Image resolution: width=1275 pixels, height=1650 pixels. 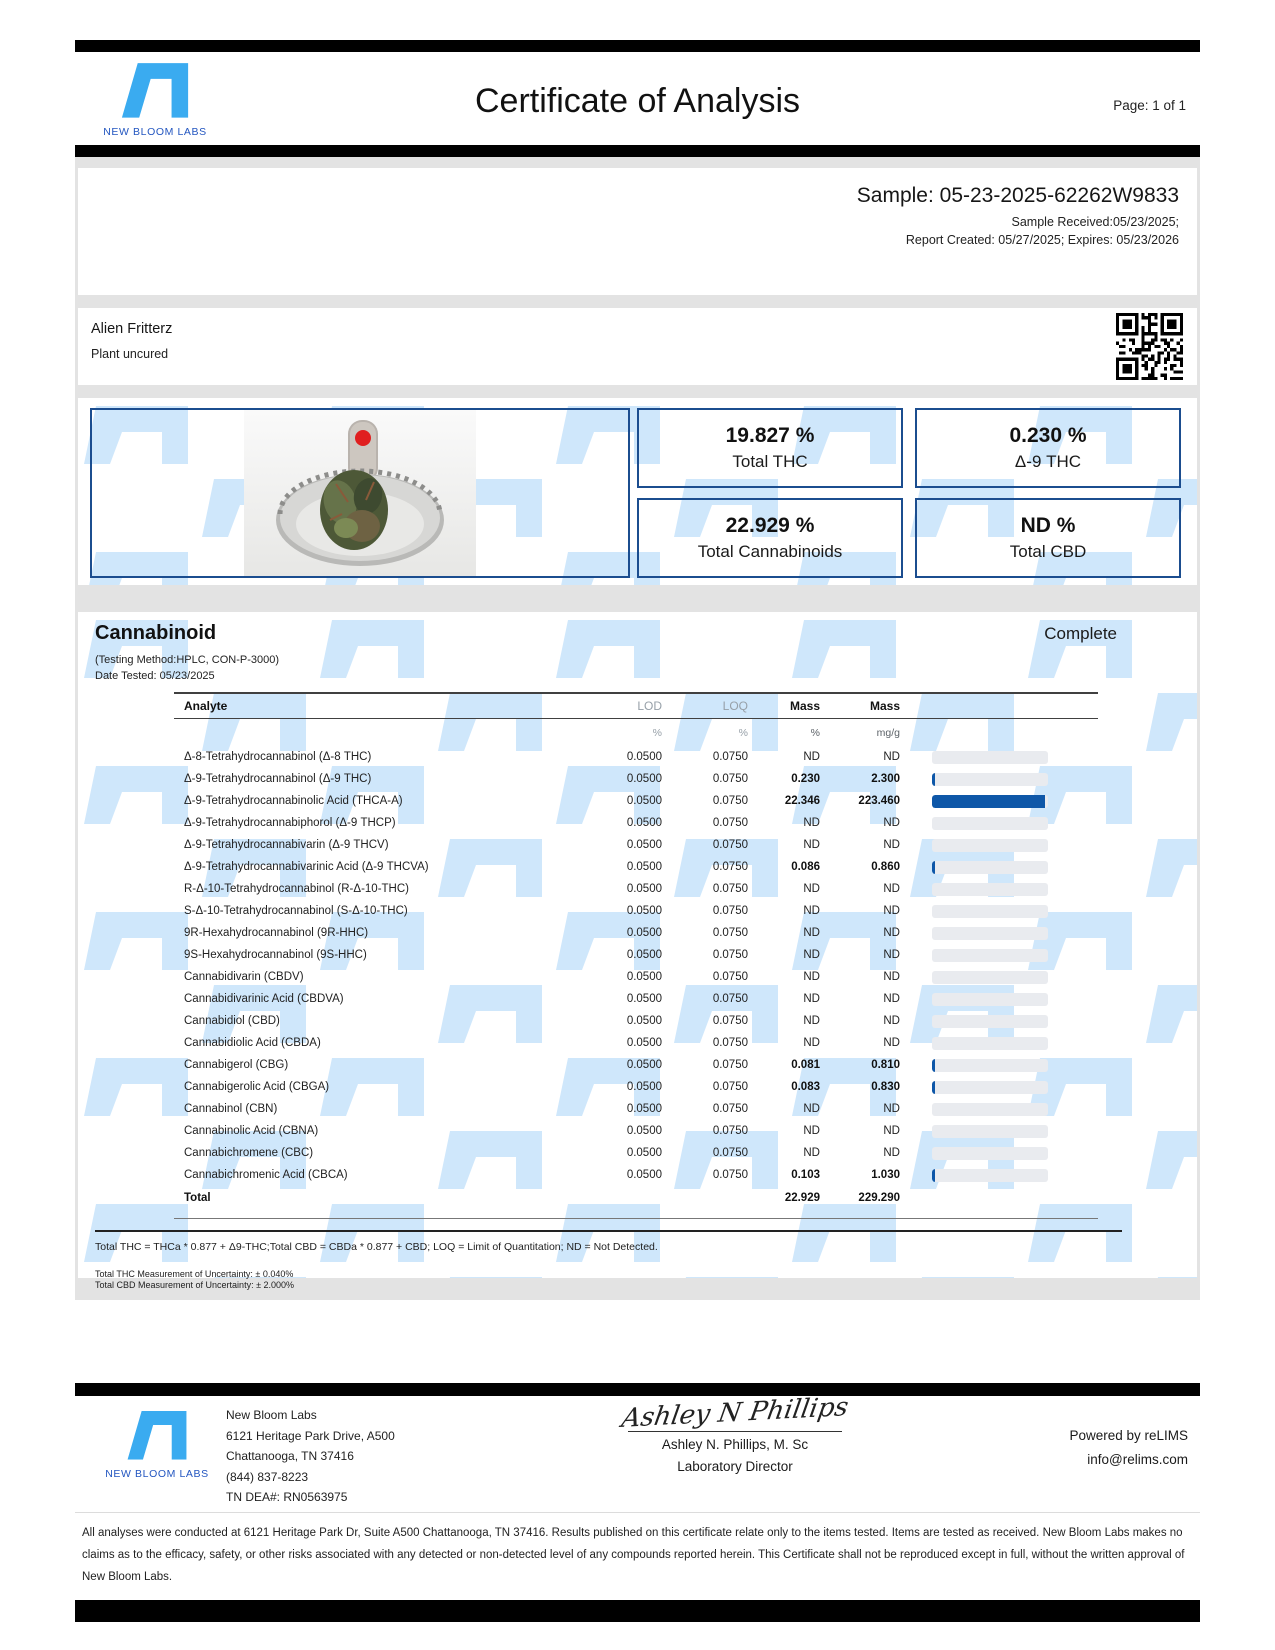 I want to click on col-mass-pct: Mass, so click(x=804, y=706).